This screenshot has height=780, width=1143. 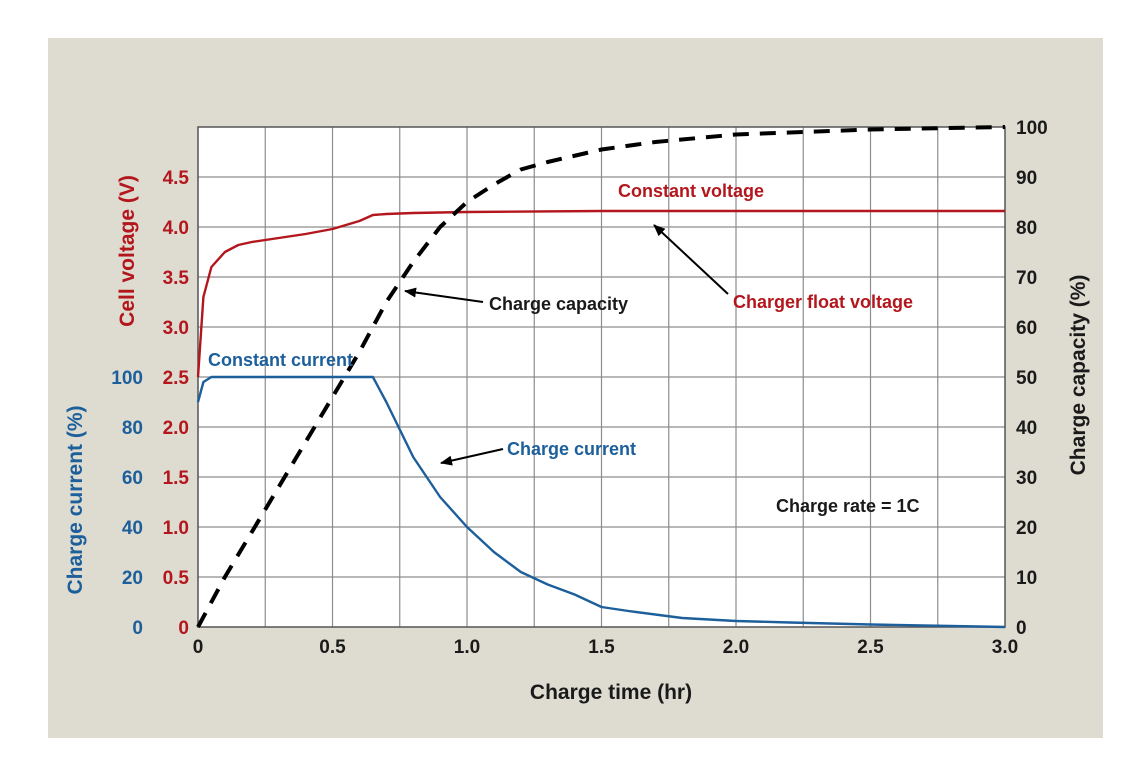 What do you see at coordinates (176, 228) in the screenshot?
I see `voltage-tick-label: 4.0` at bounding box center [176, 228].